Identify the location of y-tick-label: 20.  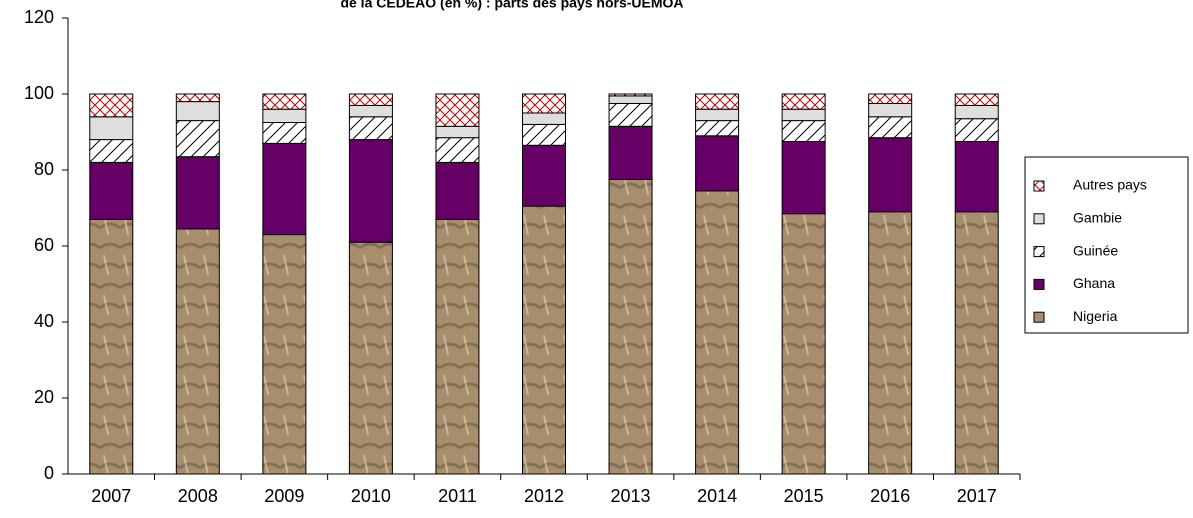
(44, 397).